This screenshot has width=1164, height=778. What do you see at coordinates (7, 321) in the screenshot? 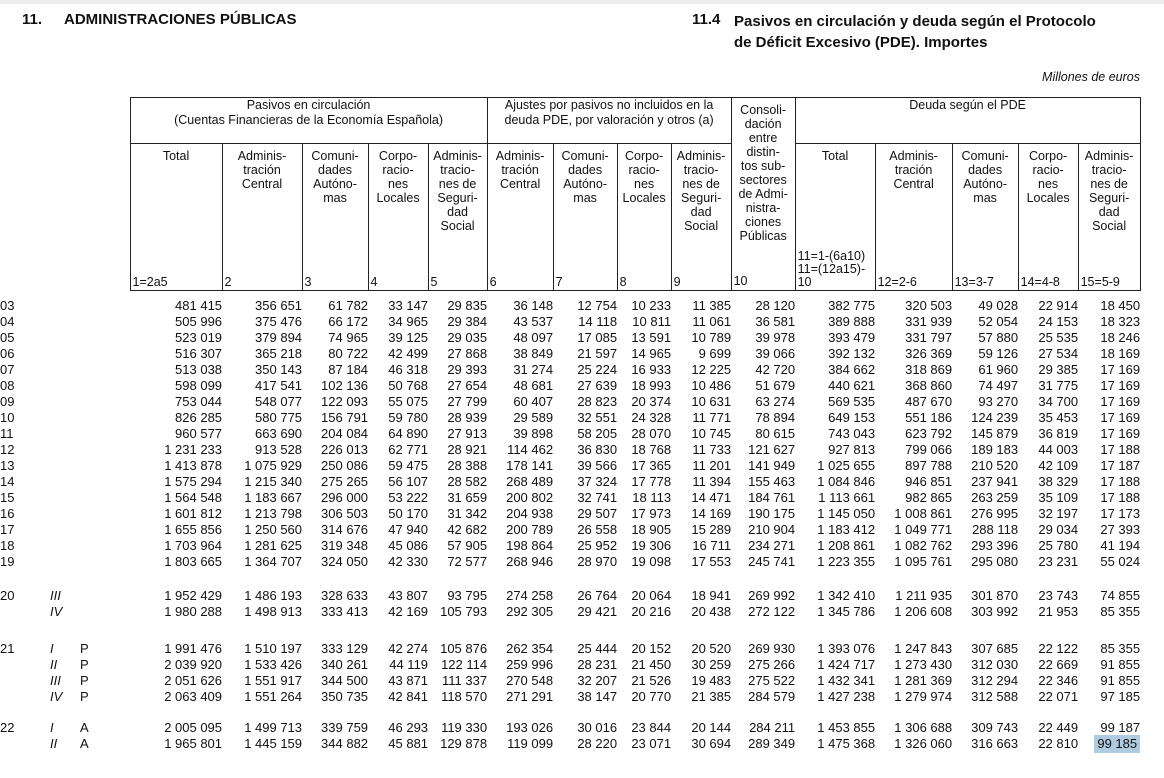
I see `row-label-year: 04` at bounding box center [7, 321].